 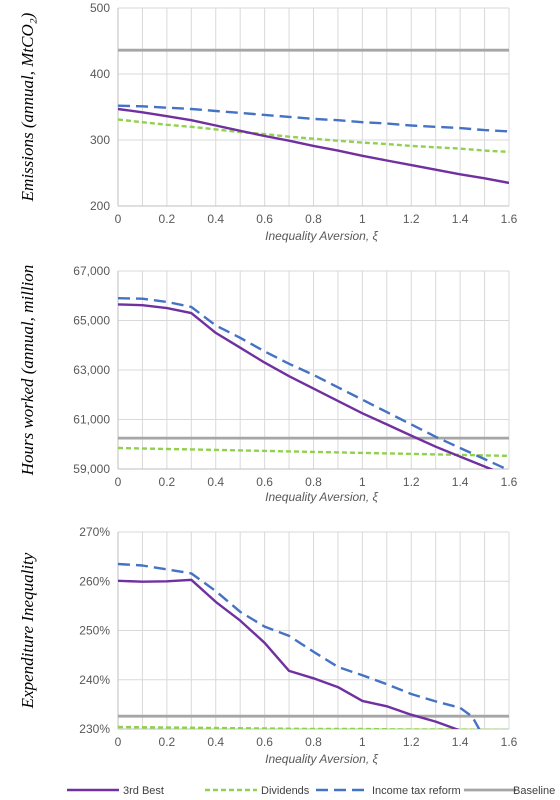 What do you see at coordinates (94, 680) in the screenshot?
I see `y-tick-label: 240%` at bounding box center [94, 680].